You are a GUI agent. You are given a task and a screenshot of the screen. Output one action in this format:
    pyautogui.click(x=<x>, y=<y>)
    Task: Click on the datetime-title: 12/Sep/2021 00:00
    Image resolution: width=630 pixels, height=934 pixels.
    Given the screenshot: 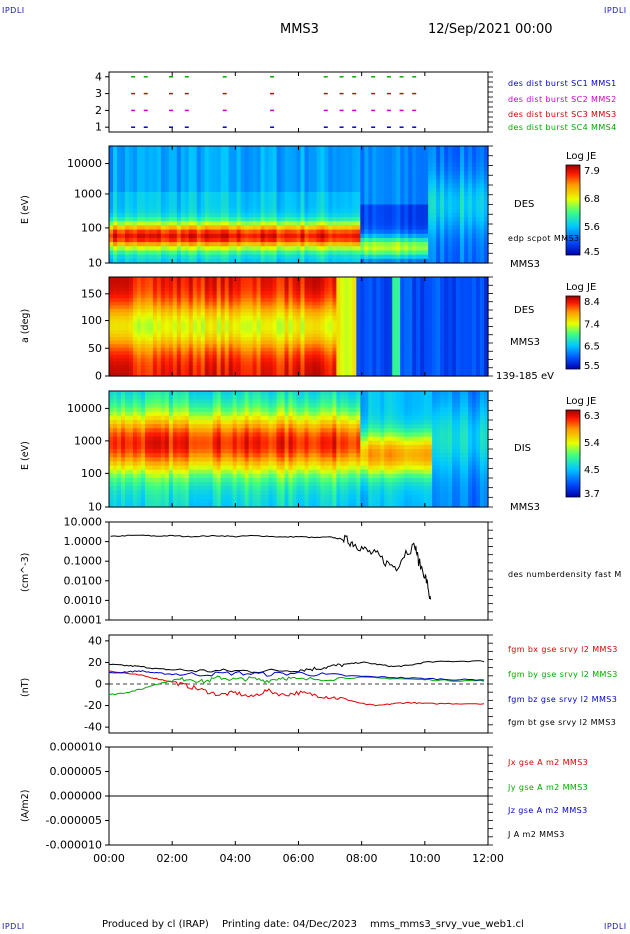 What is the action you would take?
    pyautogui.click(x=490, y=29)
    